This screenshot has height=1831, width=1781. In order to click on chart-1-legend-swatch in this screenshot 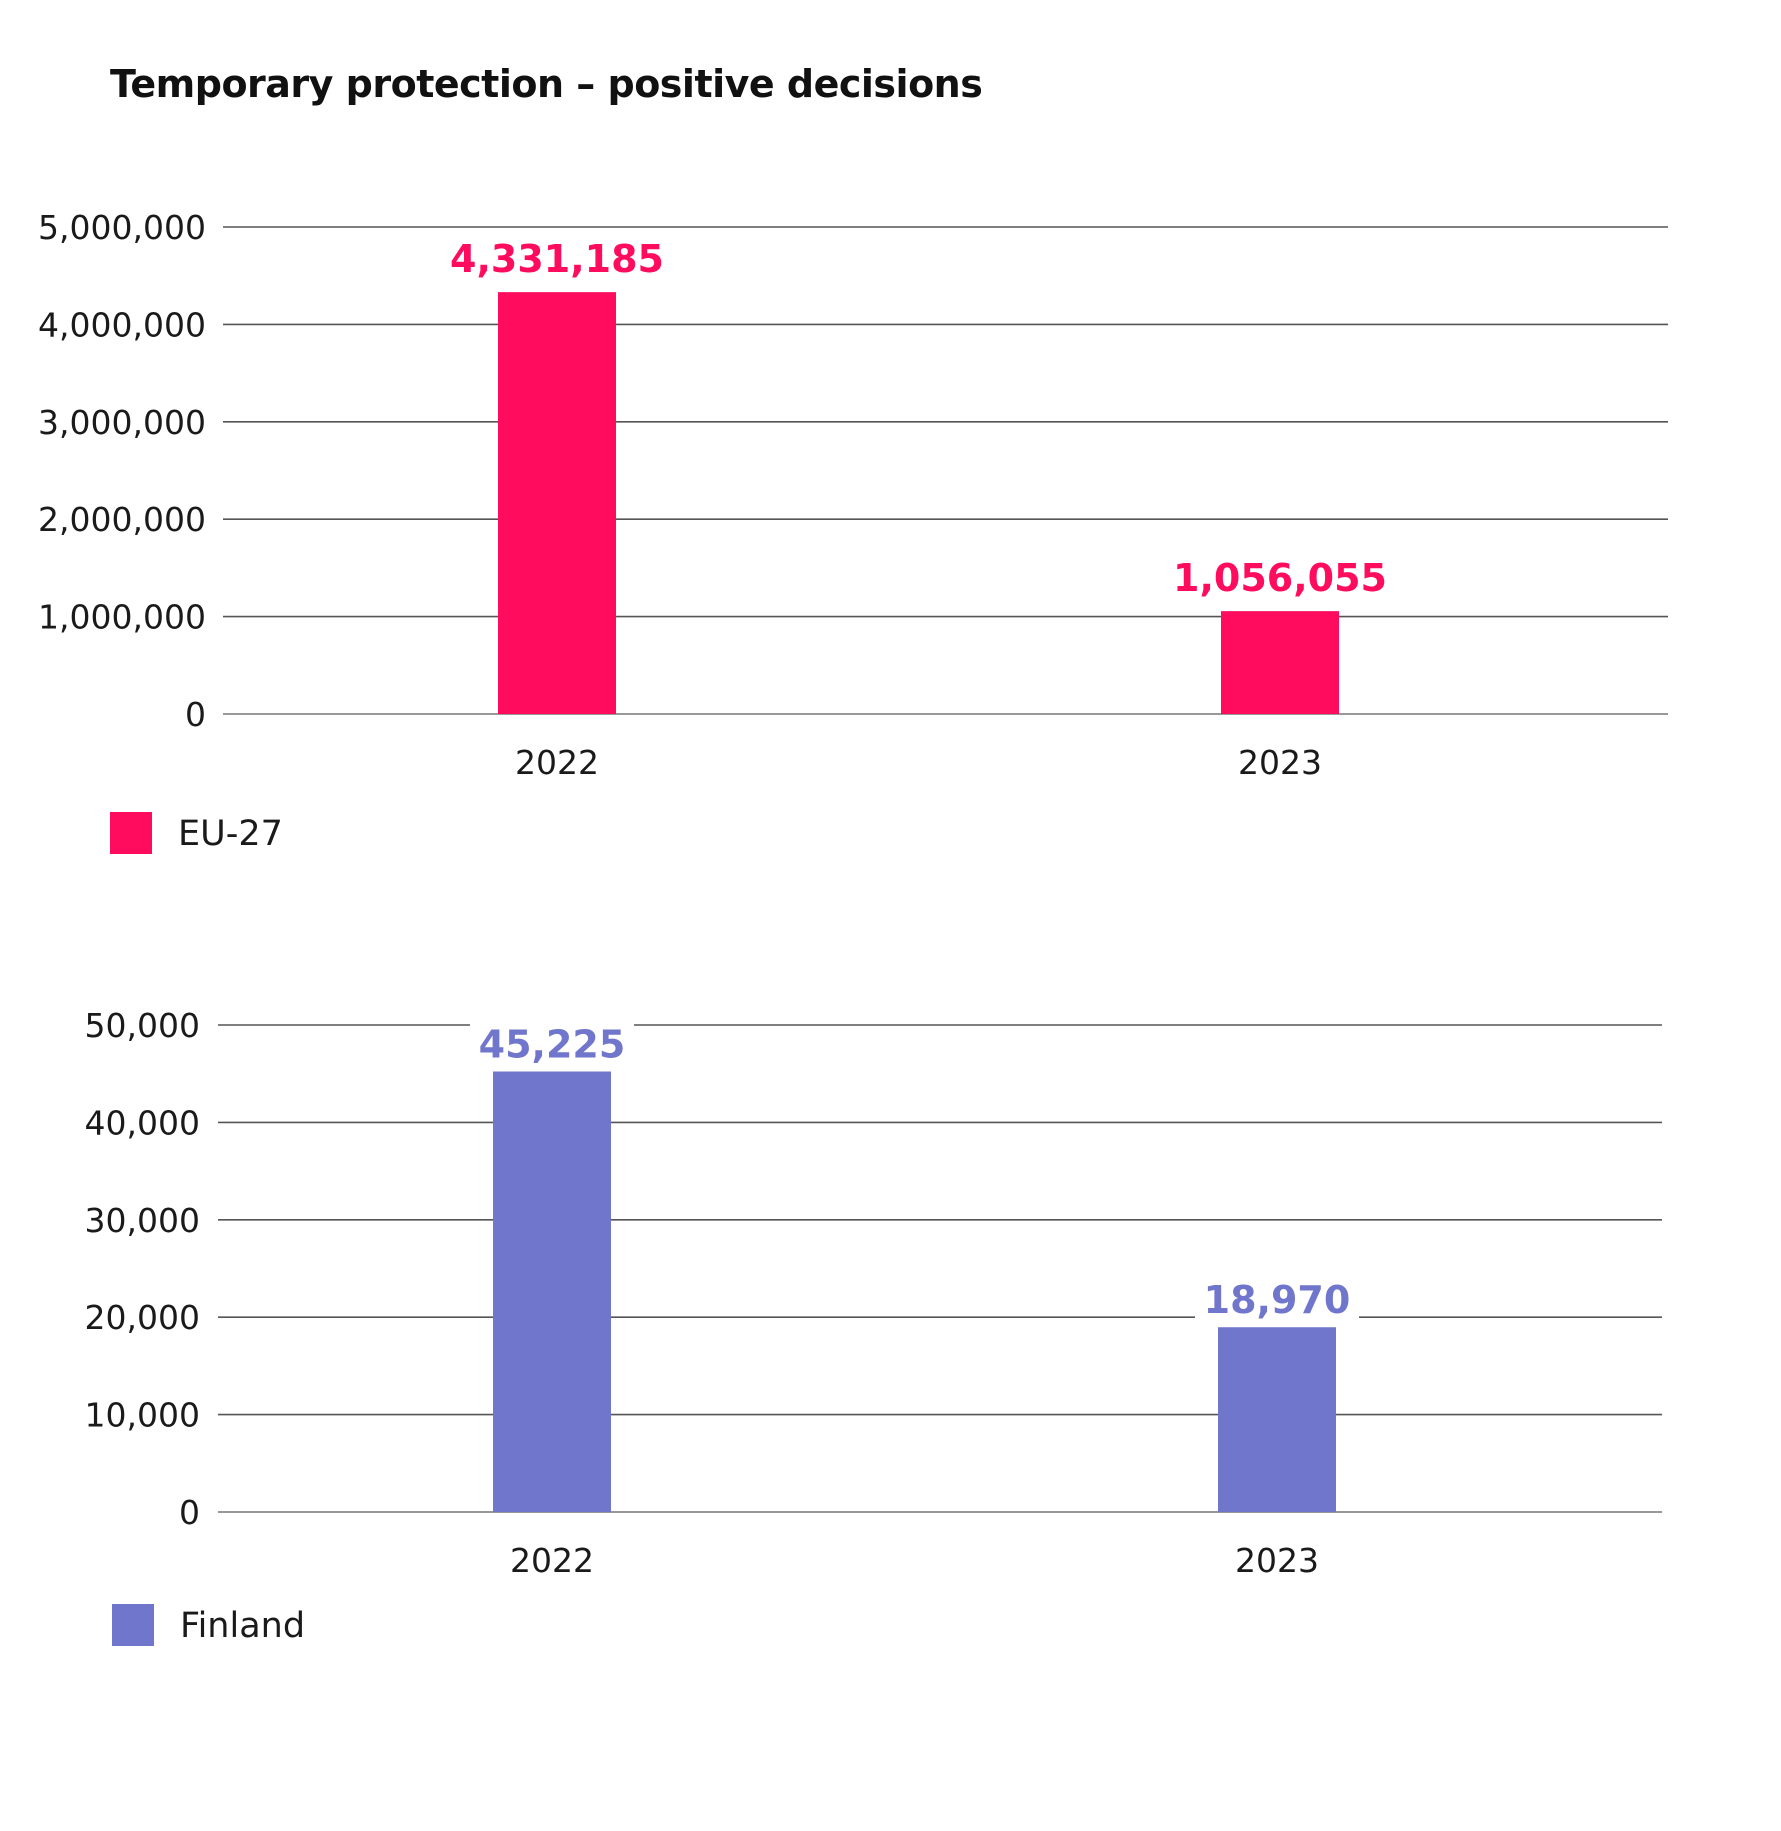, I will do `click(131, 833)`.